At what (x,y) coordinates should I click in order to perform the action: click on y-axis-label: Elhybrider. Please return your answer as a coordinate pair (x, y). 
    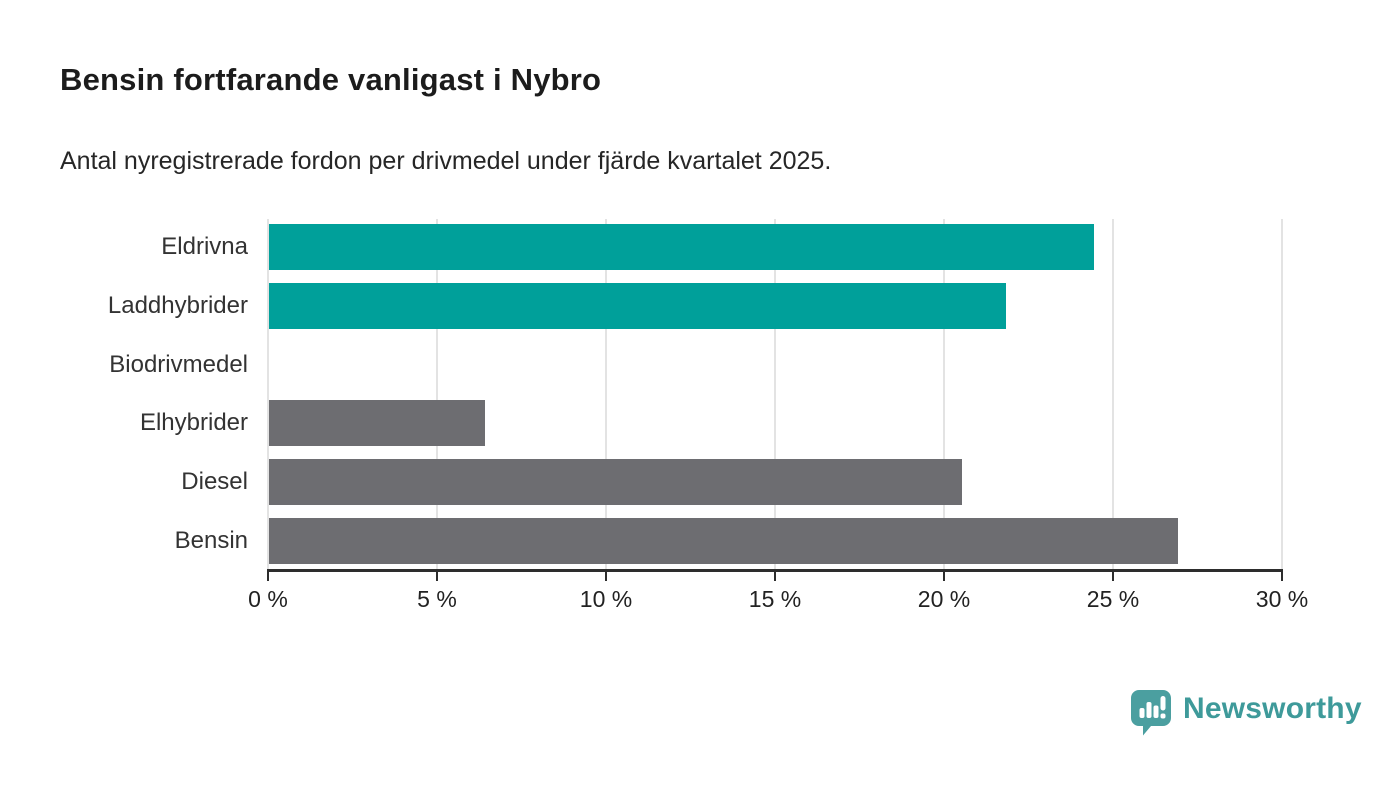
    Looking at the image, I should click on (193, 423).